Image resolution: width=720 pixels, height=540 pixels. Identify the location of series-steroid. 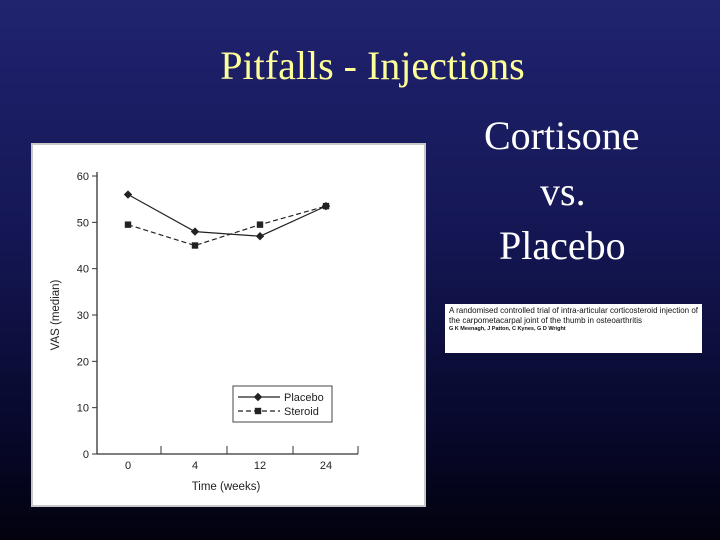
(227, 225).